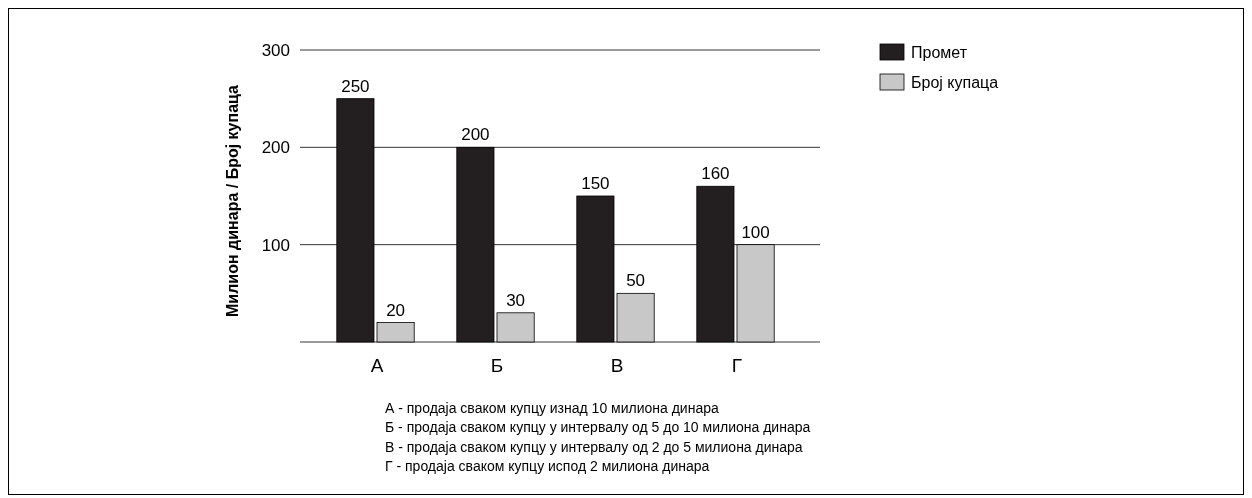 The width and height of the screenshot is (1252, 498). Describe the element at coordinates (396, 310) in the screenshot. I see `data-label: 20` at that location.